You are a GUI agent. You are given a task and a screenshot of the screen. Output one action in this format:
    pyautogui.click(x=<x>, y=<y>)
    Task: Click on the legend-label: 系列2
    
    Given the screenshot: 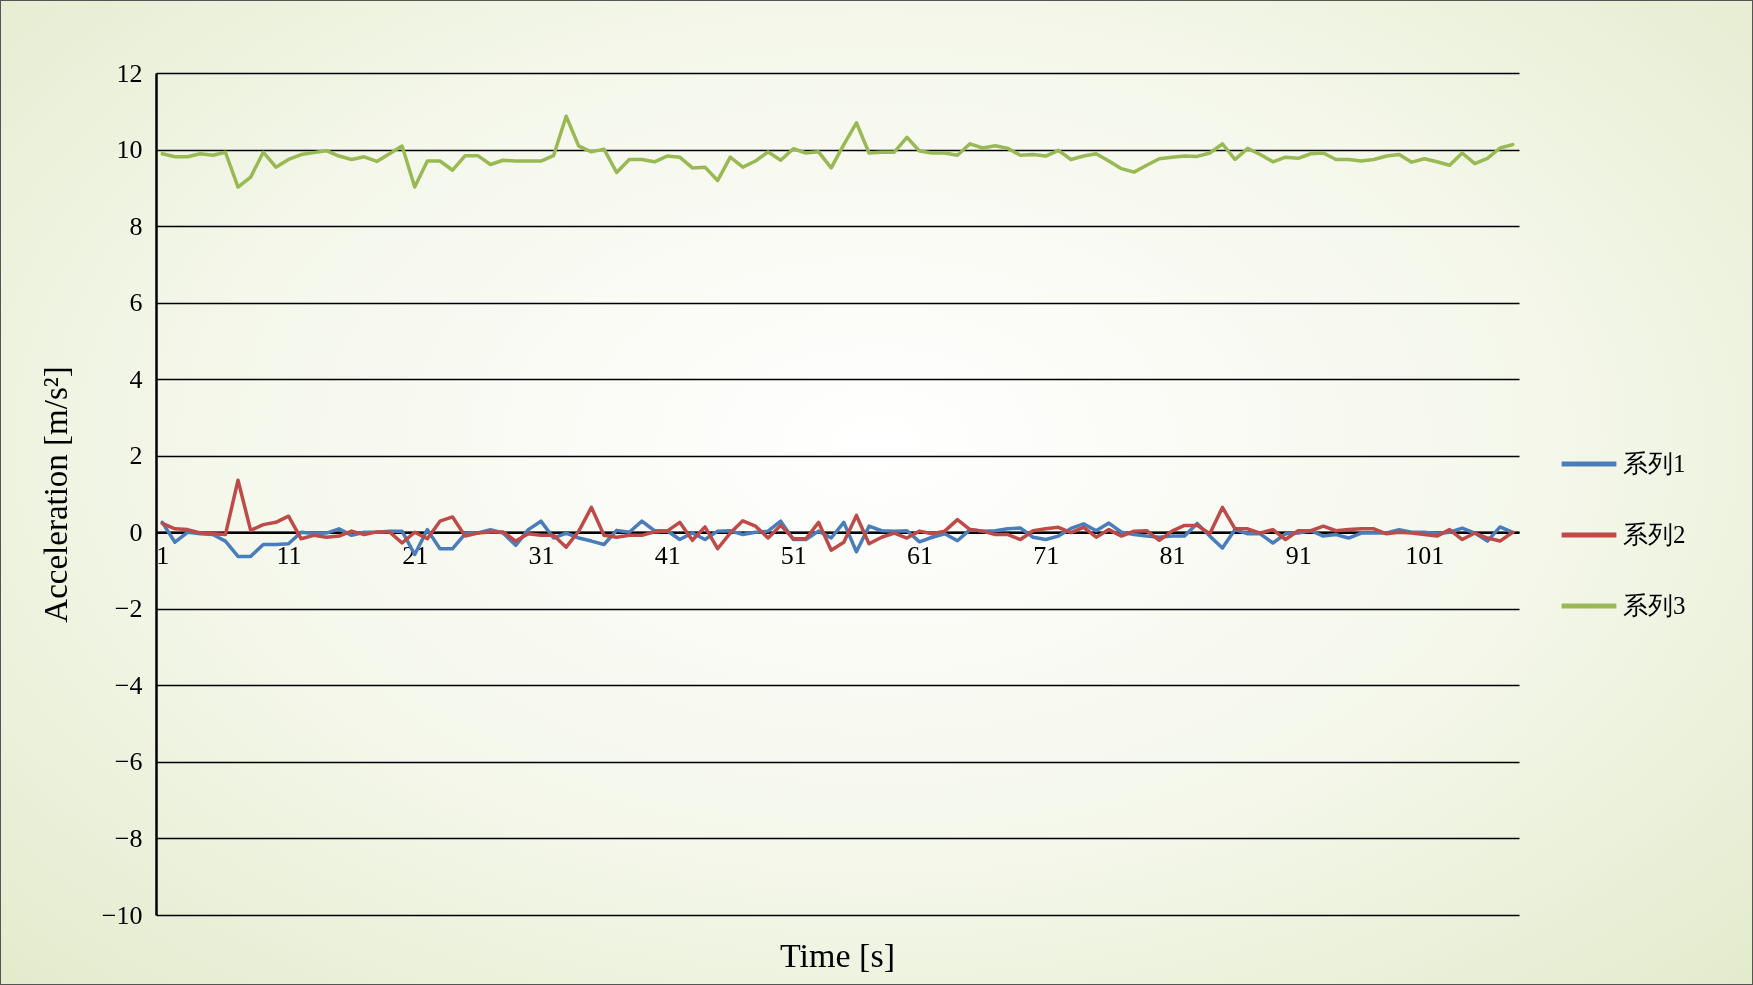 What is the action you would take?
    pyautogui.click(x=1654, y=534)
    